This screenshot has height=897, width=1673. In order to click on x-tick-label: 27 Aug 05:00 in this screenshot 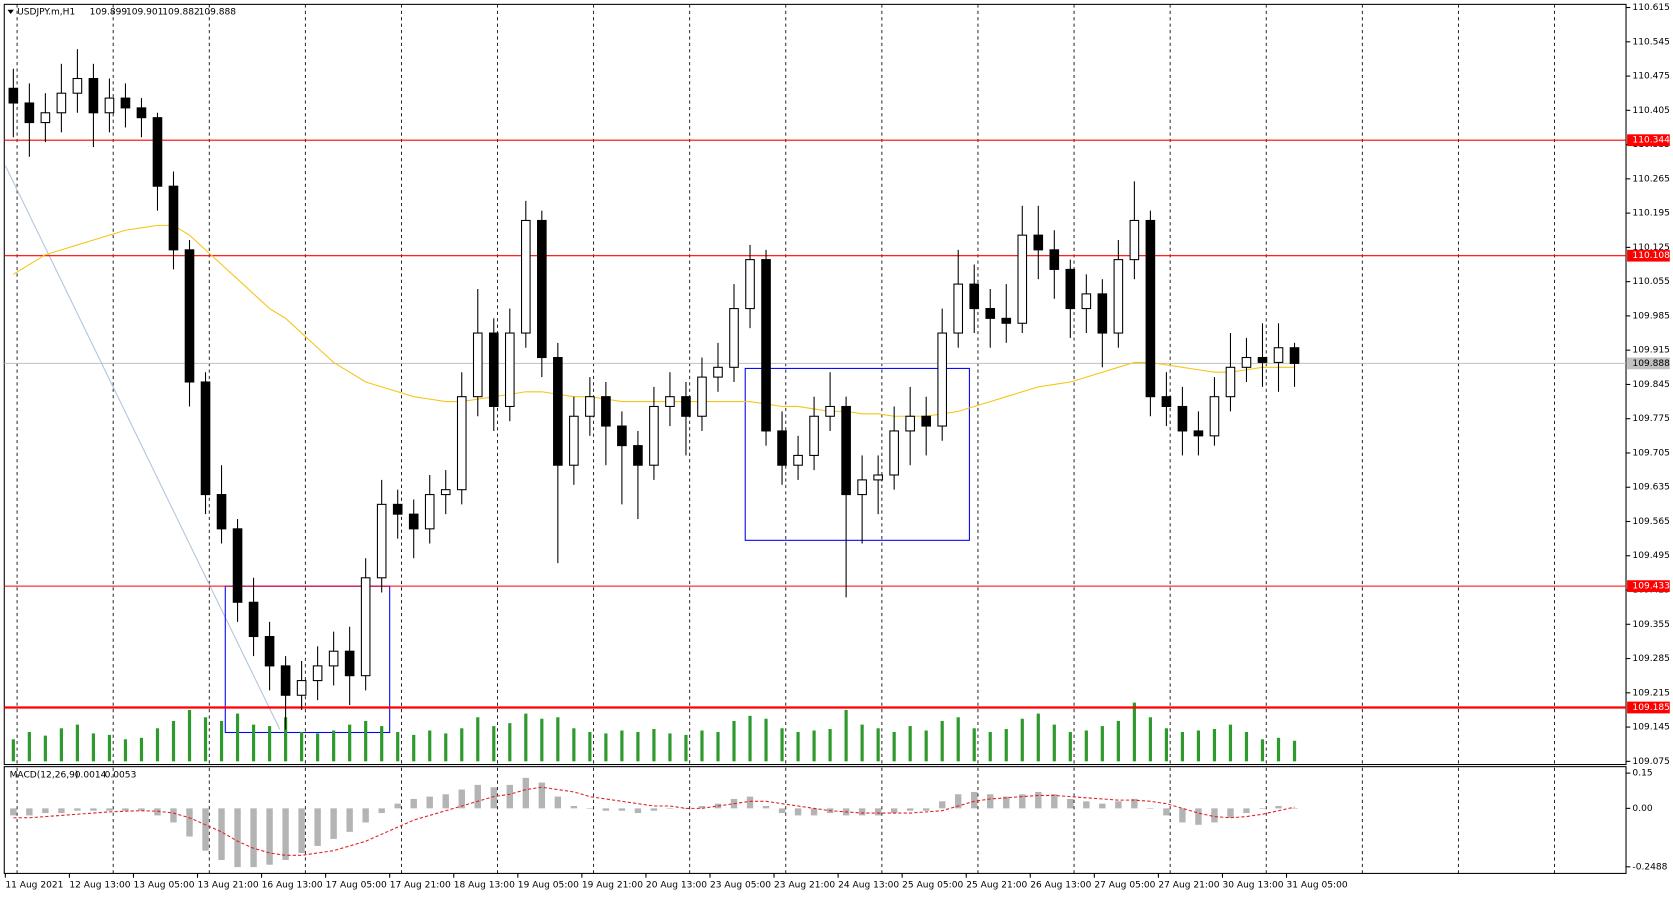, I will do `click(1124, 886)`.